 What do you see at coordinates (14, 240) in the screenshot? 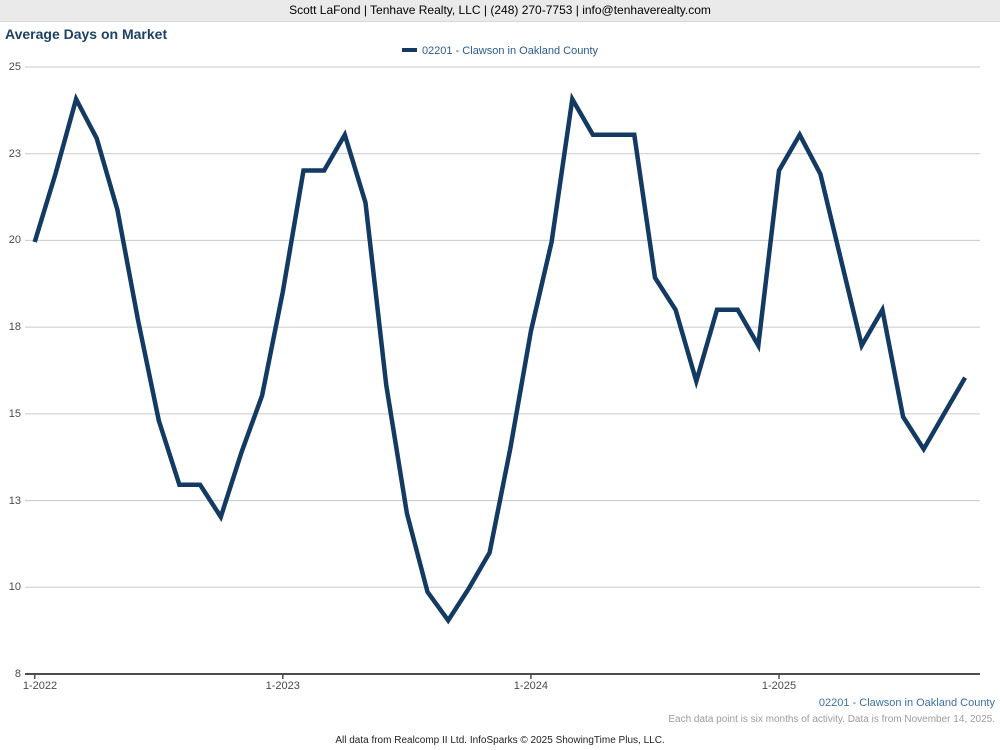
I see `y-axis-label: 20` at bounding box center [14, 240].